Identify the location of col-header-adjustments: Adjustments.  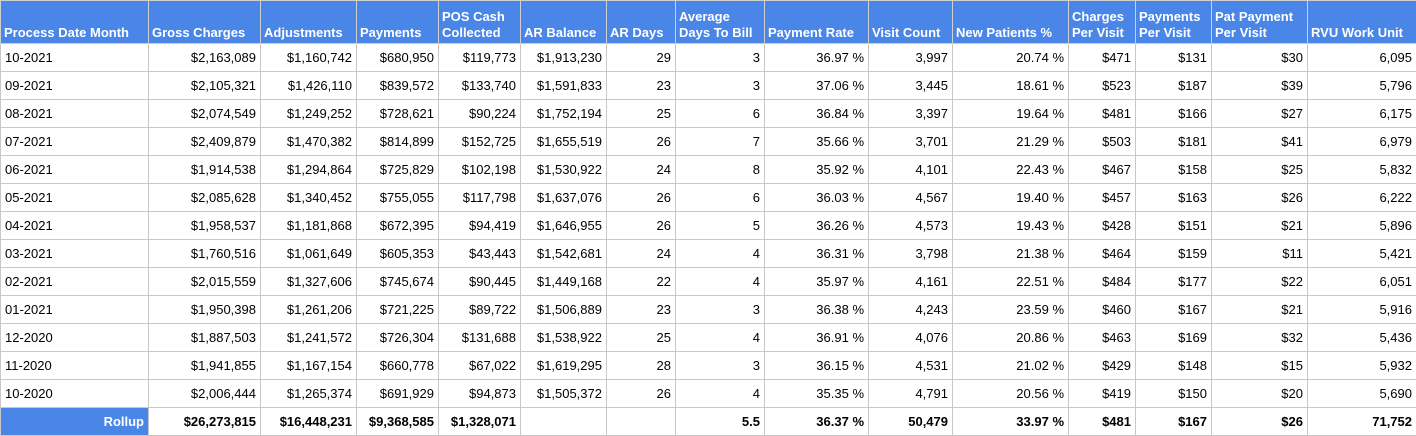
(309, 22).